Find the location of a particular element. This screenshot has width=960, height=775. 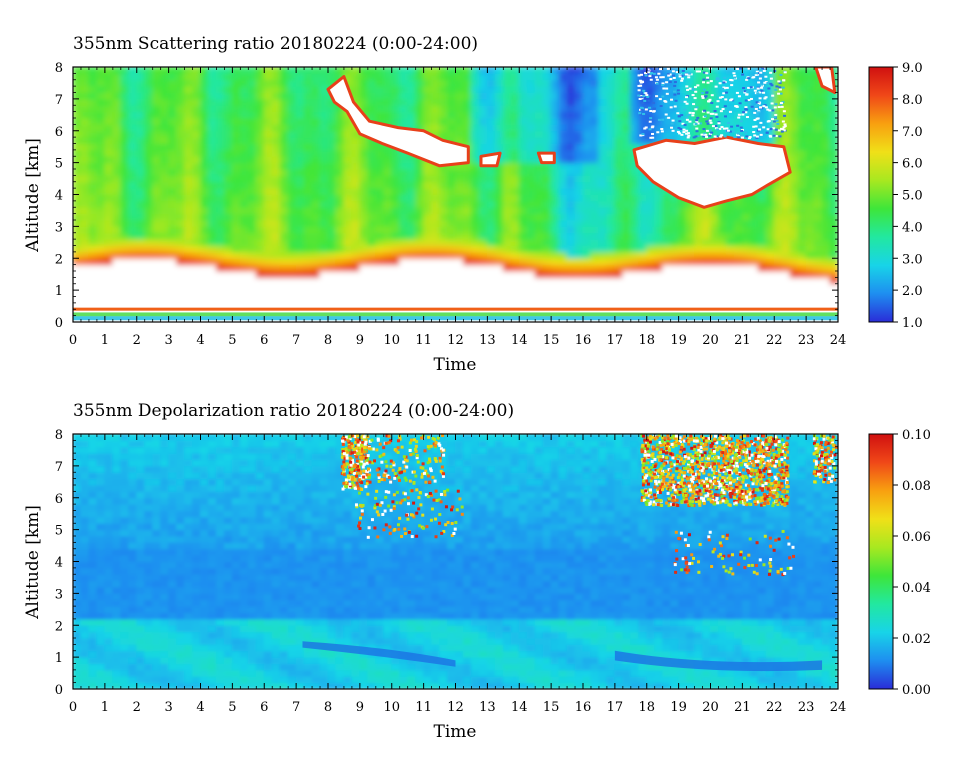

colorbar-tick-label: 3.0 is located at coordinates (912, 259).